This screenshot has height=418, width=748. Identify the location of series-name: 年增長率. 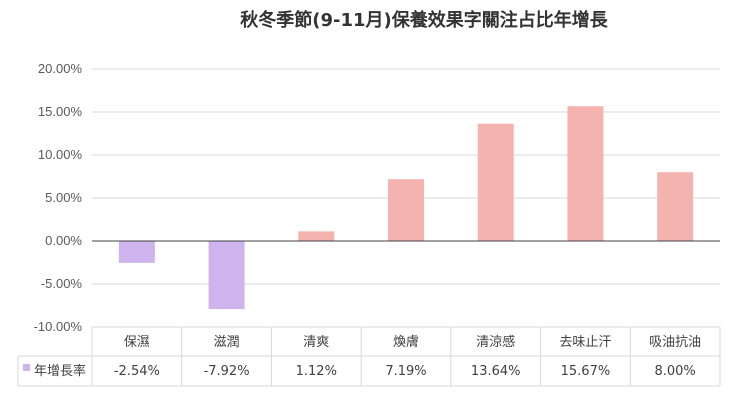
(60, 371).